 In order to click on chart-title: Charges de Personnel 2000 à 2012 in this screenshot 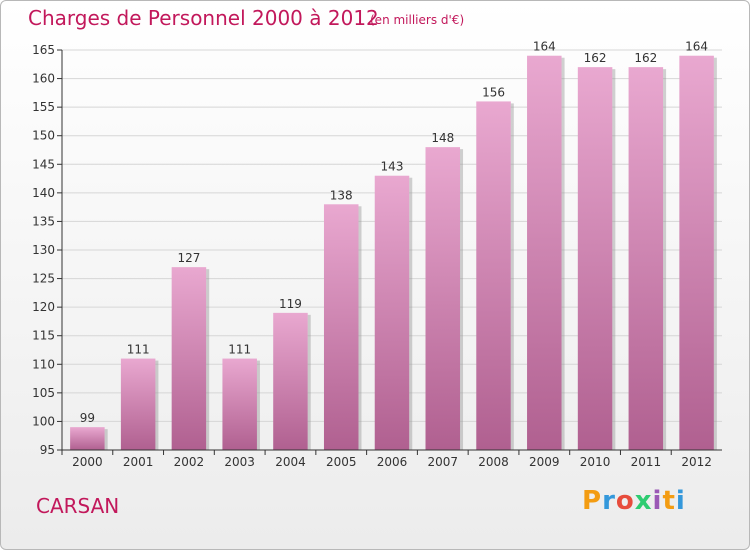, I will do `click(203, 18)`.